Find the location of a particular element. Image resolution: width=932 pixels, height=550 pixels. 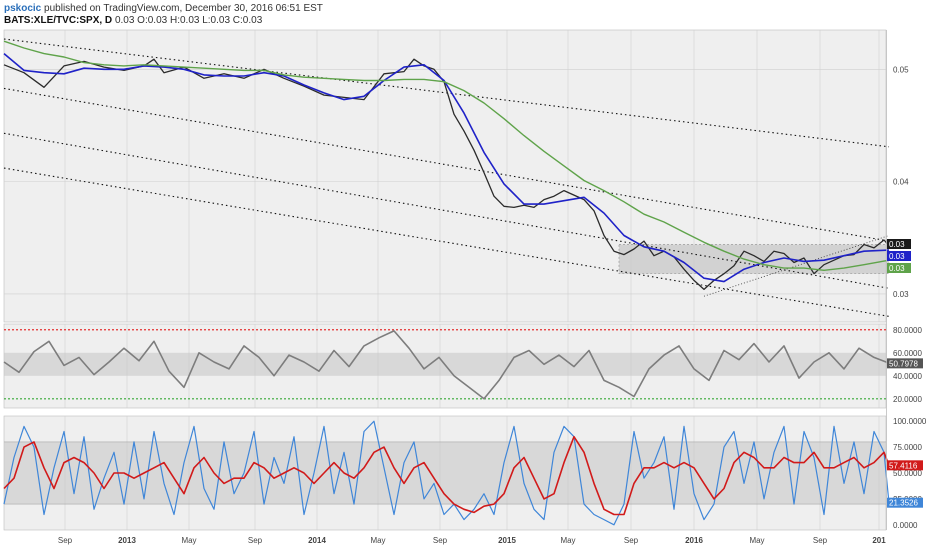

ohlc-values: 0.03 O:0.03 H:0.03 L:0.03 C:0.03 is located at coordinates (188, 20).